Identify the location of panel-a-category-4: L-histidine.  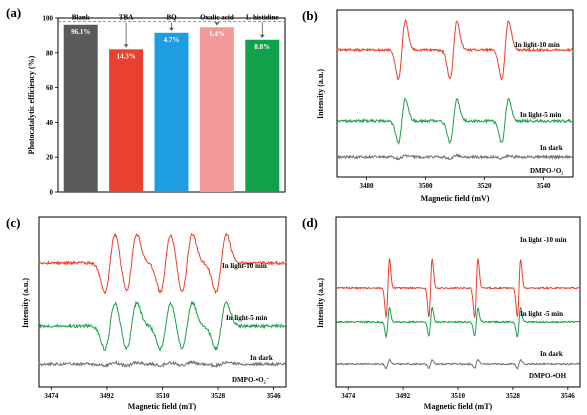
(262, 17).